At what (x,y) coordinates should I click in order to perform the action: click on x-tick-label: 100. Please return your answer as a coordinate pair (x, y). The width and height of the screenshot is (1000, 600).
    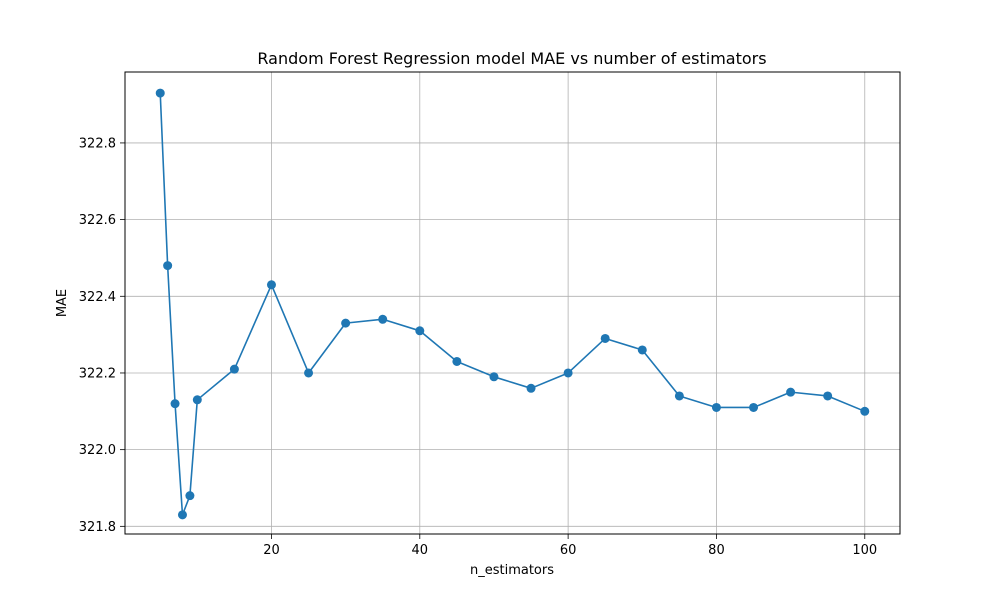
    Looking at the image, I should click on (864, 550).